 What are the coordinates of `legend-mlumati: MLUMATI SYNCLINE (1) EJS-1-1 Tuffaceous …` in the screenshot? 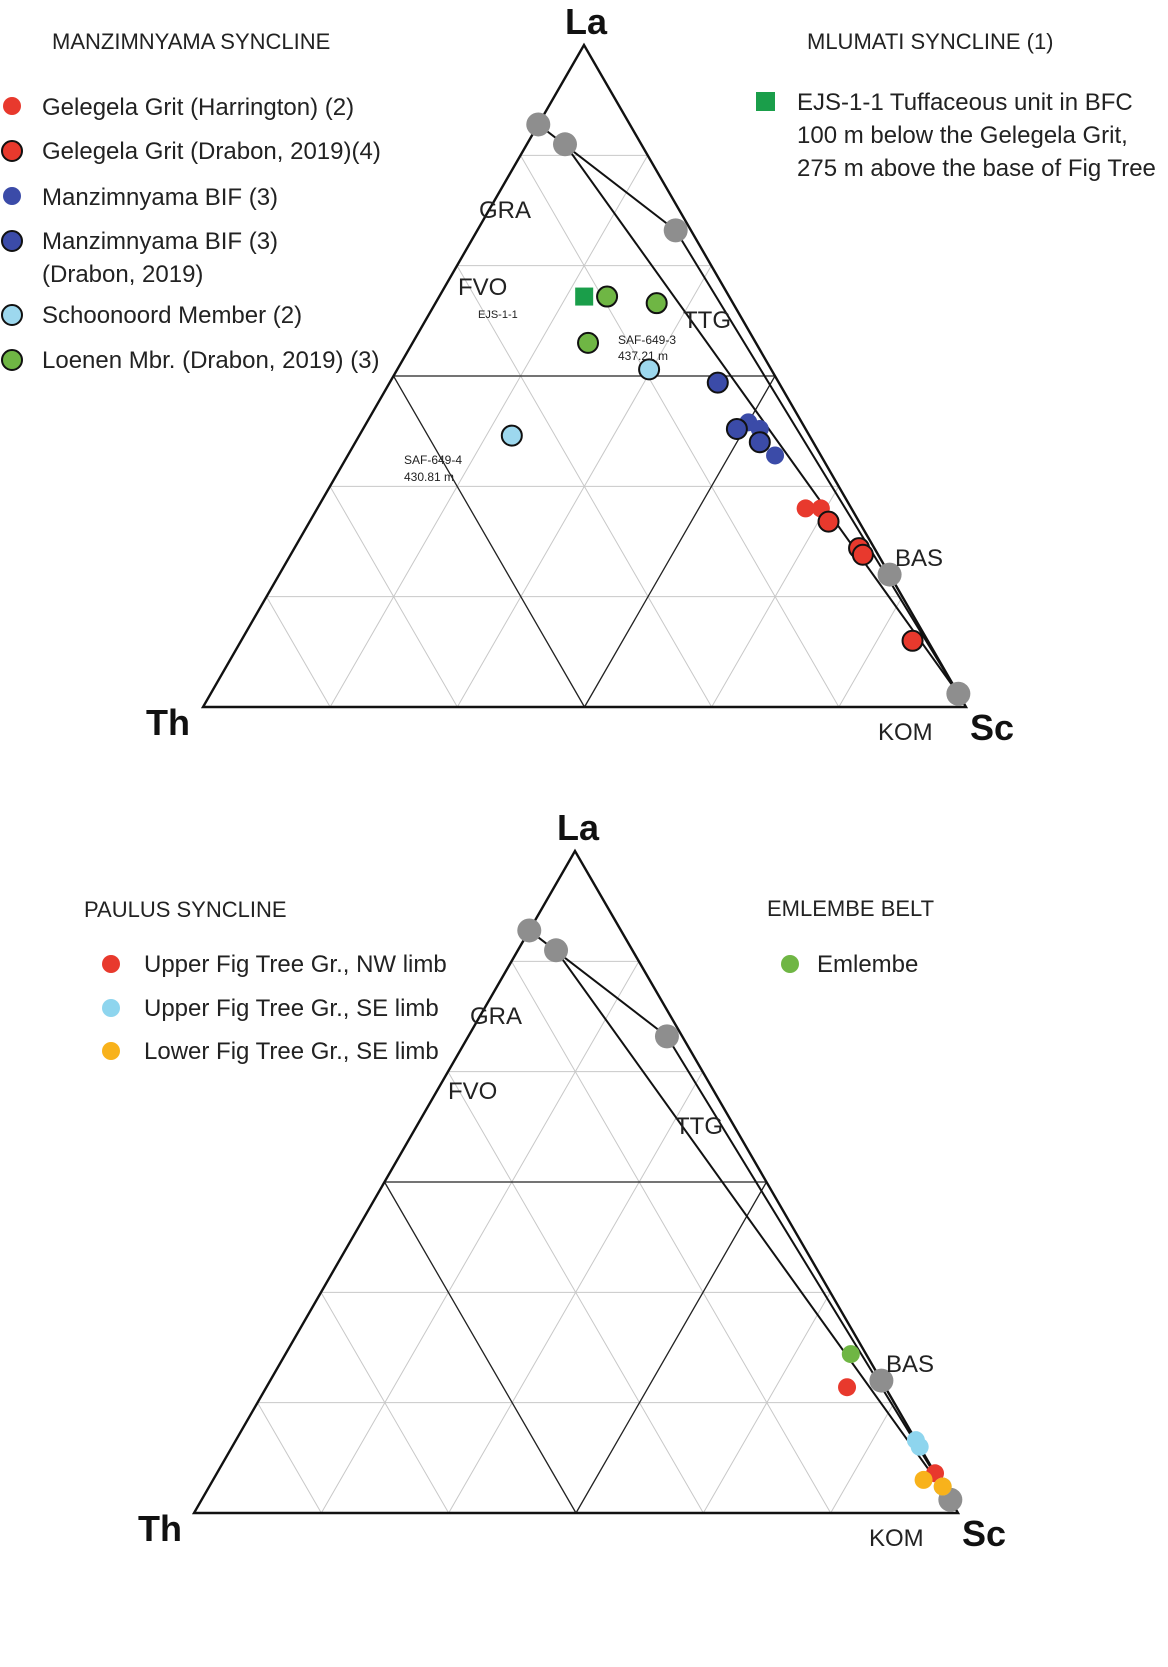 It's located at (956, 105).